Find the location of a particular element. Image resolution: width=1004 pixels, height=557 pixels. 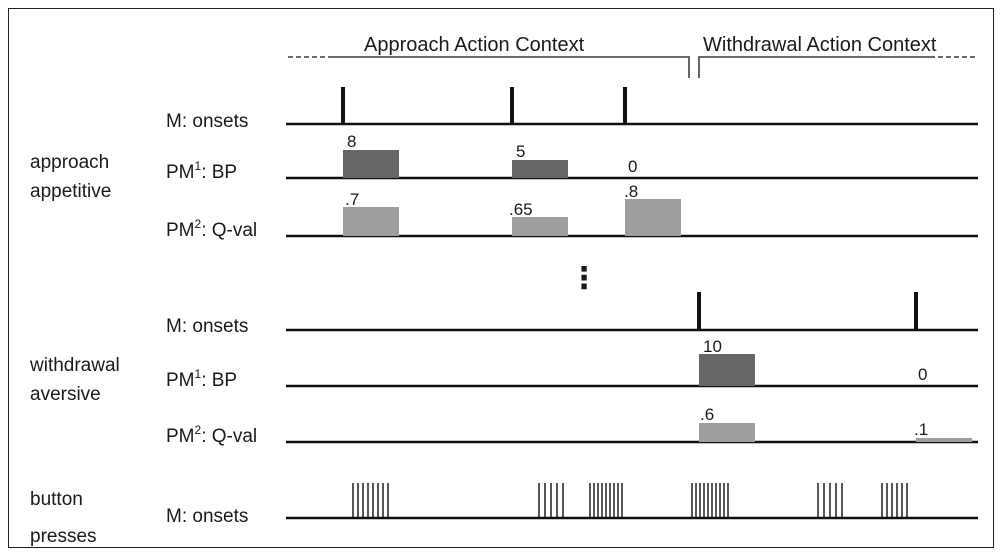

bp-value-label: 5 is located at coordinates (520, 151).